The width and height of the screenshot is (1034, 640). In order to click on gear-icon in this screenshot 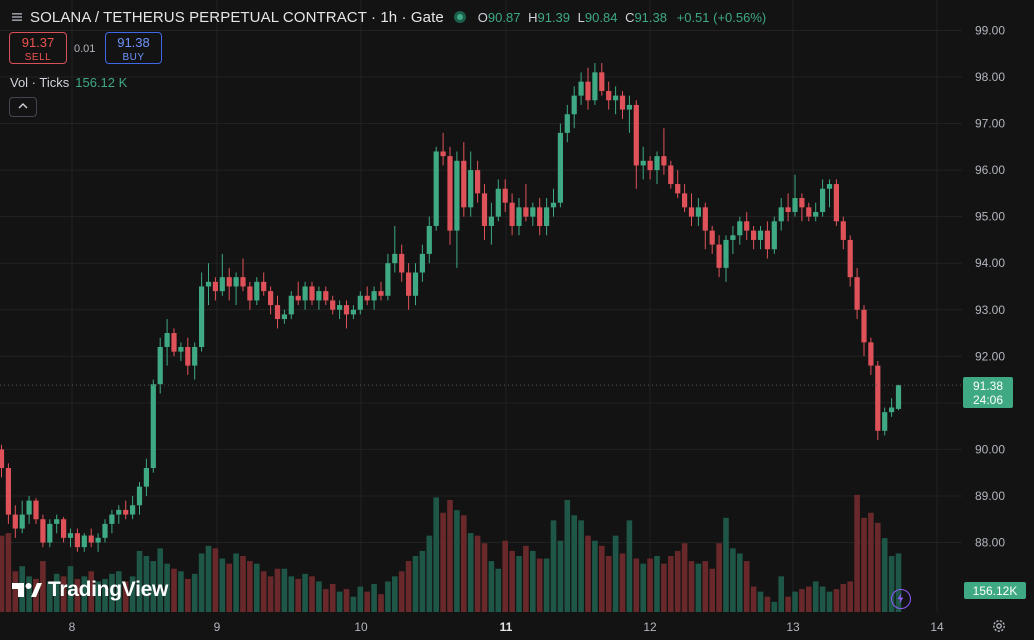, I will do `click(999, 626)`.